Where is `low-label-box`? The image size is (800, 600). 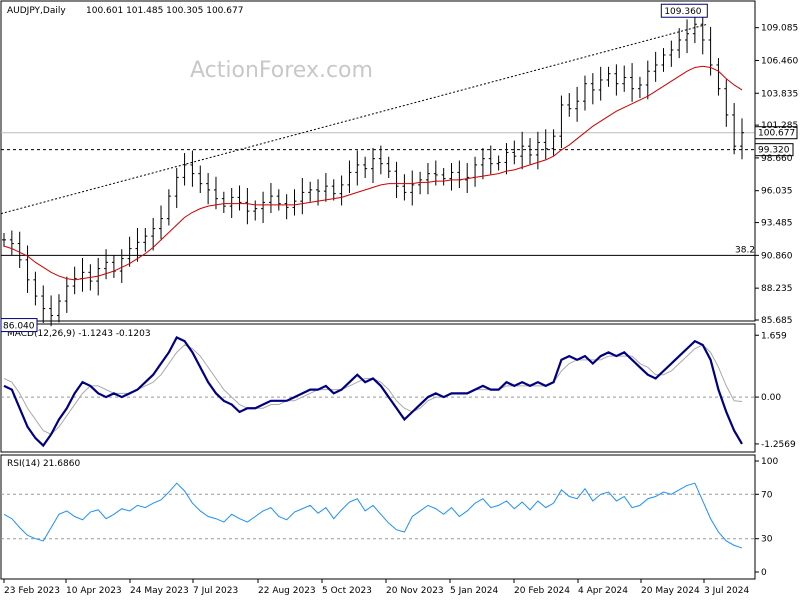
low-label-box is located at coordinates (19, 325).